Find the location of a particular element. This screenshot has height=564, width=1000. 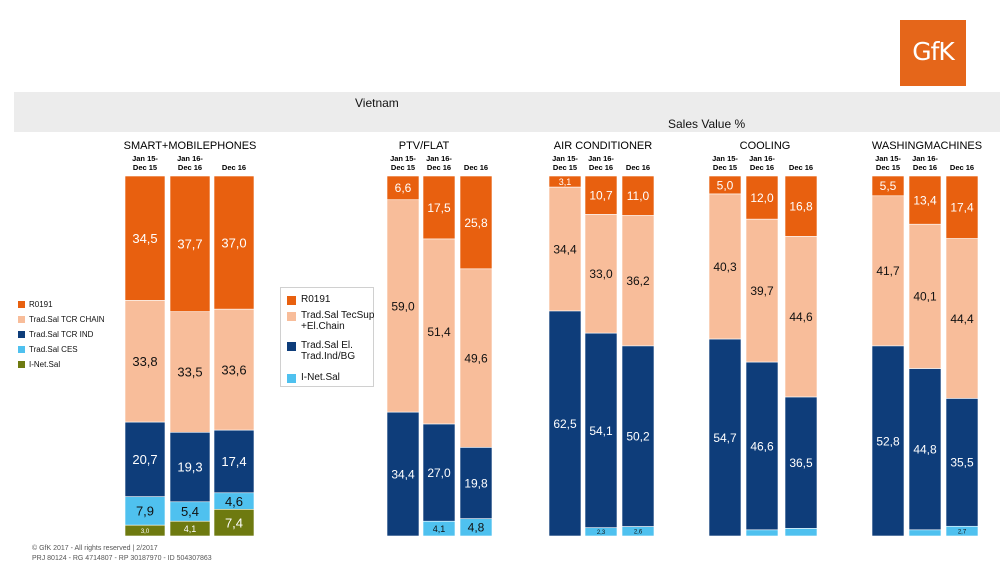

bar-value-label: 49,6 is located at coordinates (476, 358).